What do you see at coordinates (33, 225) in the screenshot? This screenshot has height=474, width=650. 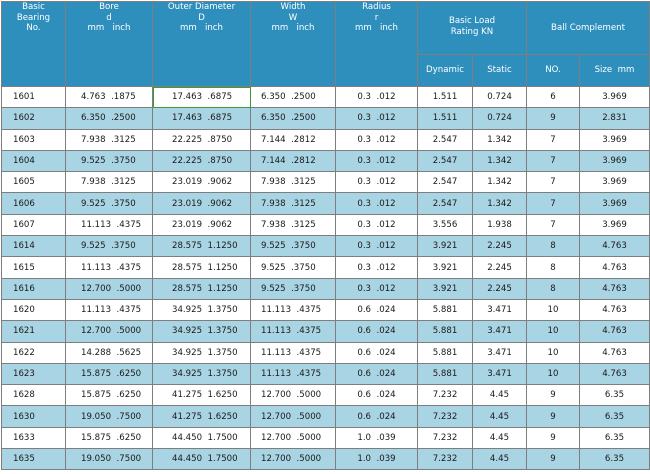 I see `cell-bearing-no: 1607` at bounding box center [33, 225].